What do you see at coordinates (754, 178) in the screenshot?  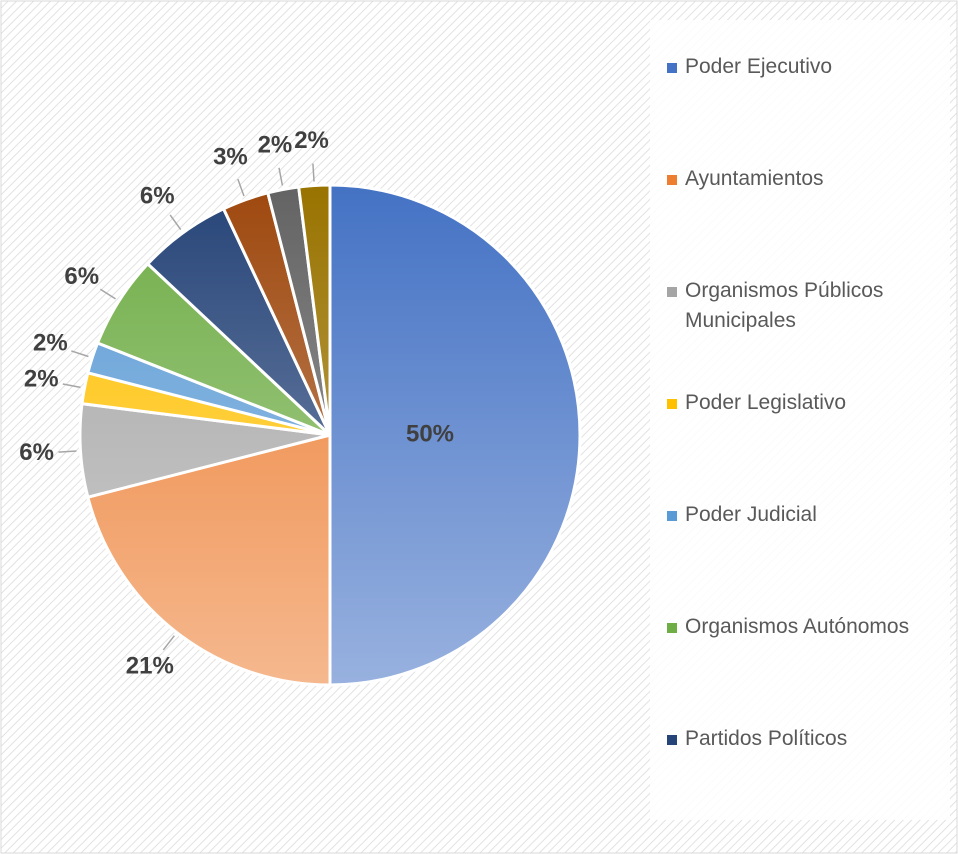 I see `legend-label: Ayuntamientos` at bounding box center [754, 178].